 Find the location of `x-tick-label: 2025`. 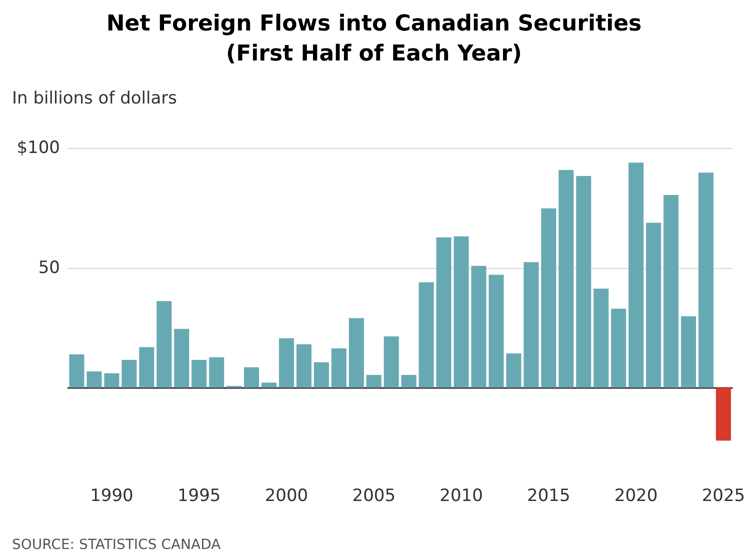

x-tick-label: 2025 is located at coordinates (724, 496).